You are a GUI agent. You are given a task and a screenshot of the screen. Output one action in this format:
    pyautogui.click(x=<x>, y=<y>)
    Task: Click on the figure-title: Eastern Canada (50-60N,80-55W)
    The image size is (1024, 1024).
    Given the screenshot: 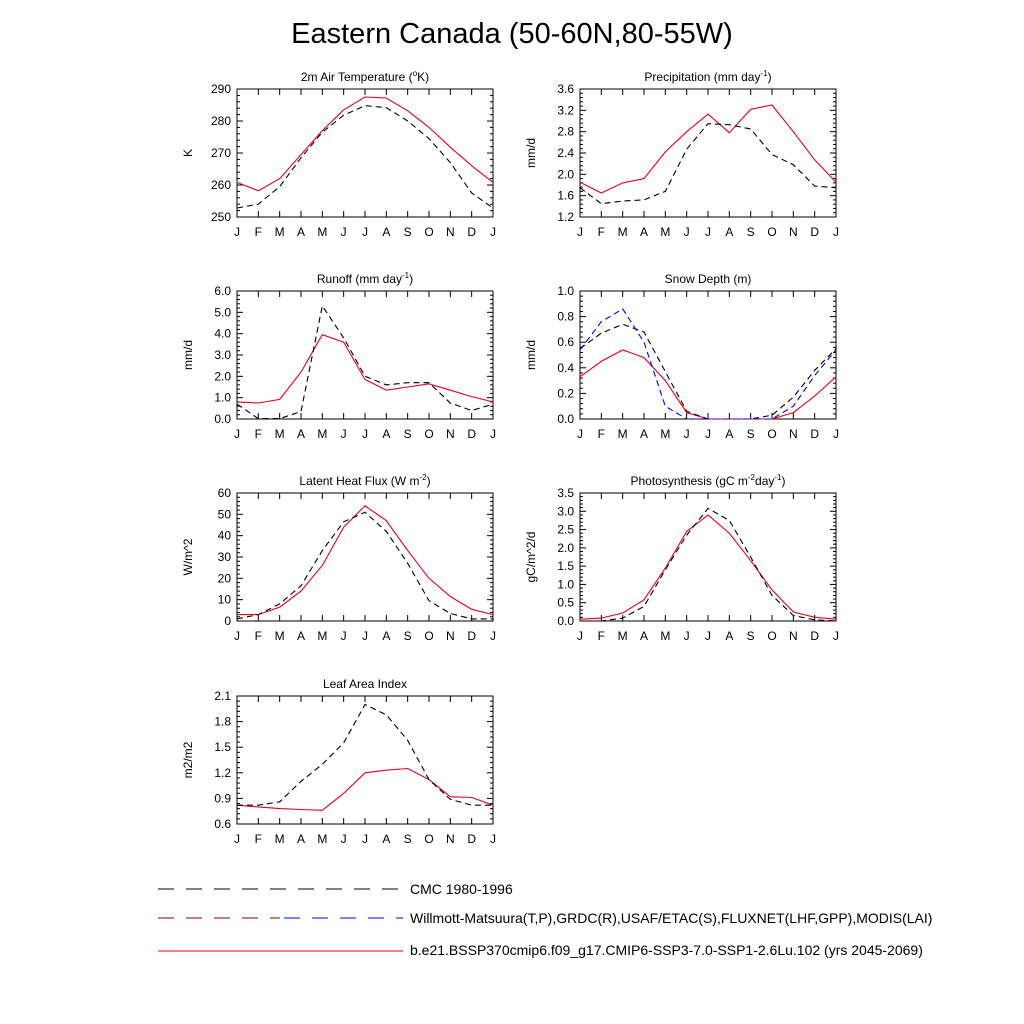 What is the action you would take?
    pyautogui.click(x=512, y=34)
    